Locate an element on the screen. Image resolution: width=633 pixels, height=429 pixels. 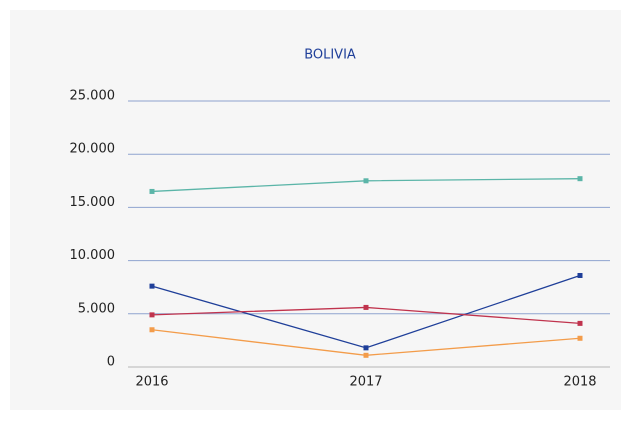
chart-title: BOLIVIA is located at coordinates (330, 55).